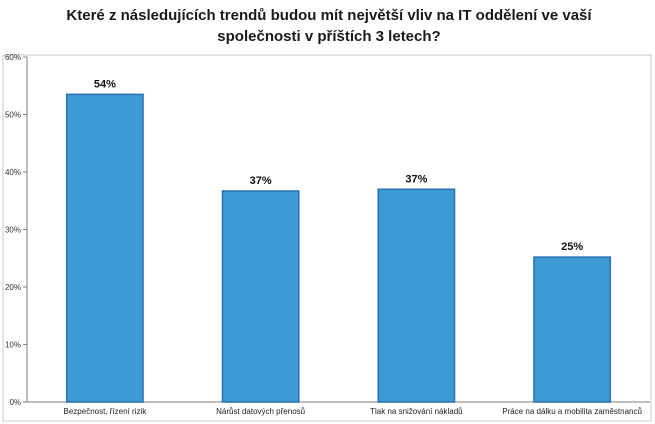 The image size is (655, 424). Describe the element at coordinates (13, 230) in the screenshot. I see `y-tick-label: 30%` at that location.